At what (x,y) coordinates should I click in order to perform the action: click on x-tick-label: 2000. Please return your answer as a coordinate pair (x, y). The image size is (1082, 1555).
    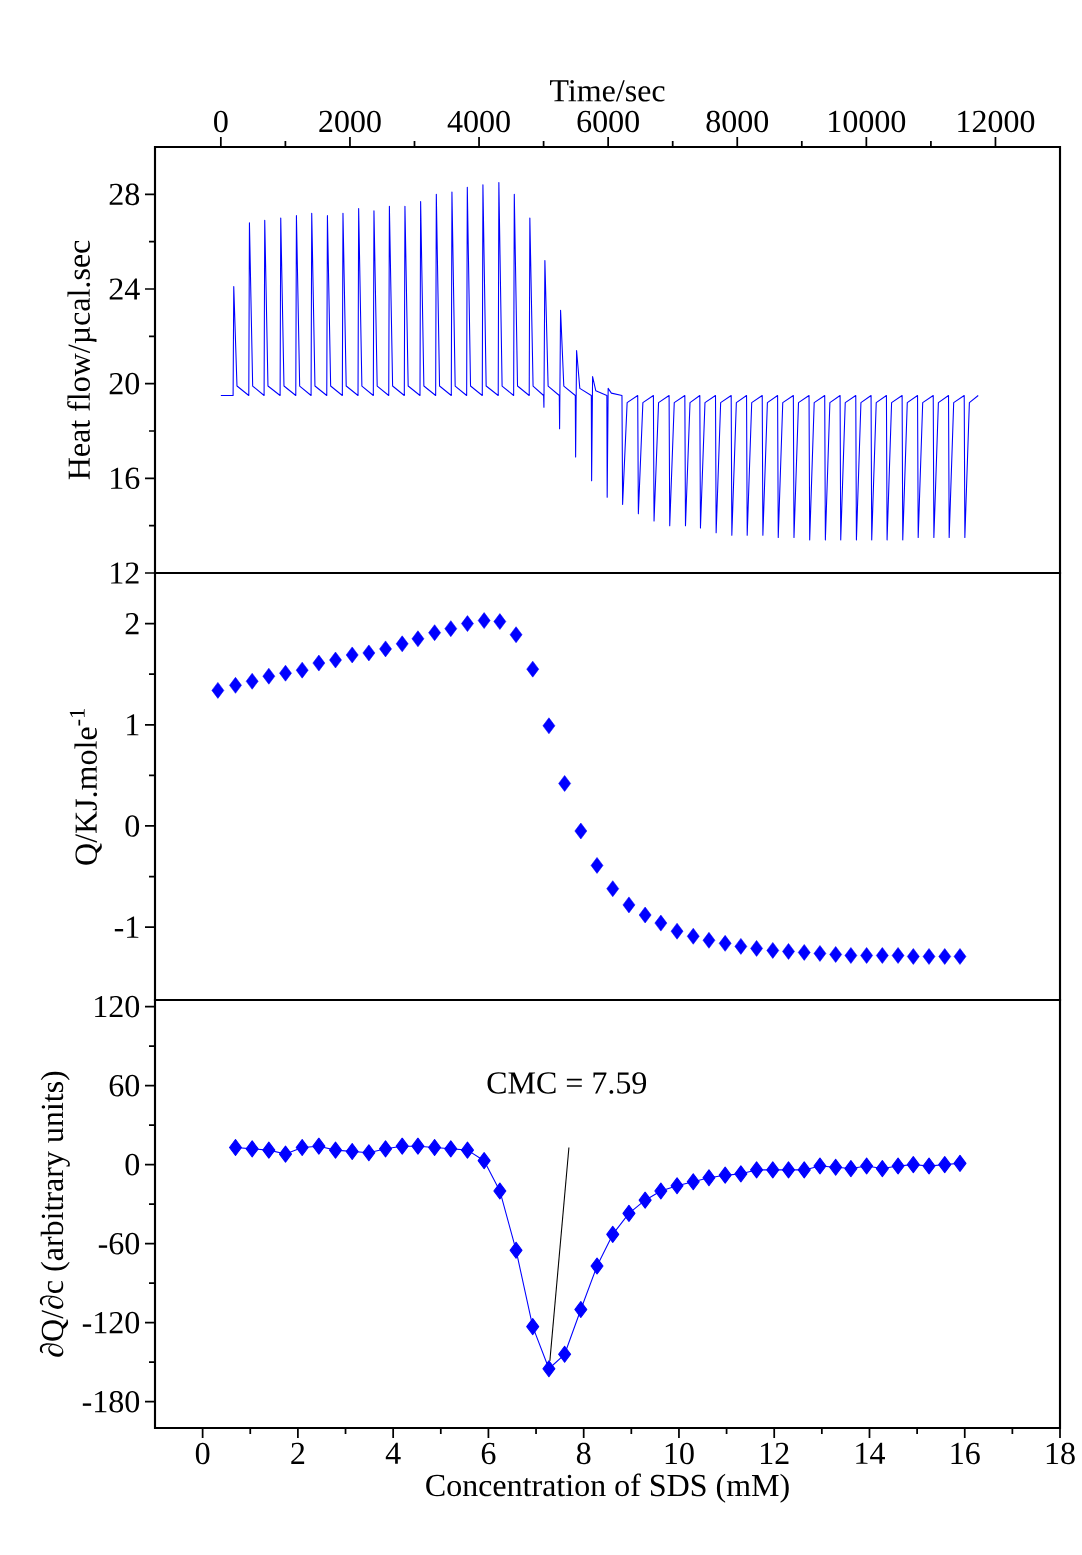
    Looking at the image, I should click on (350, 121).